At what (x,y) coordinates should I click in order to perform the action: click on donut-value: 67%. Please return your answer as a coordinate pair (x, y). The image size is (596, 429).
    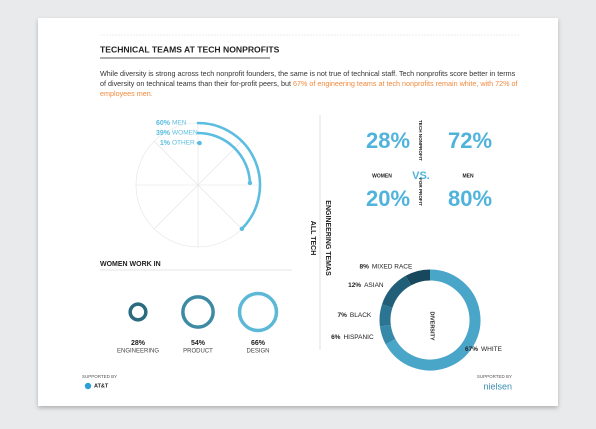
    Looking at the image, I should click on (471, 349).